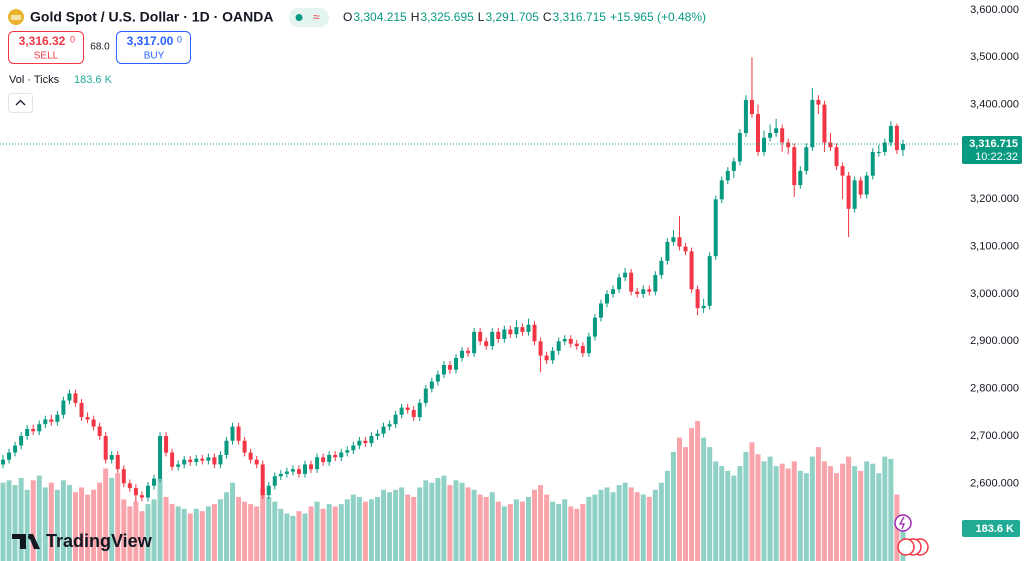 This screenshot has height=561, width=1024. I want to click on sell-button, so click(46, 47).